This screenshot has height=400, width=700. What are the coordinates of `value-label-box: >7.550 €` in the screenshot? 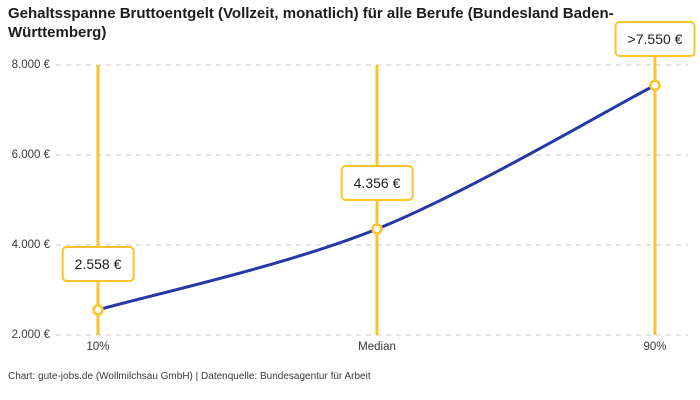 It's located at (655, 39).